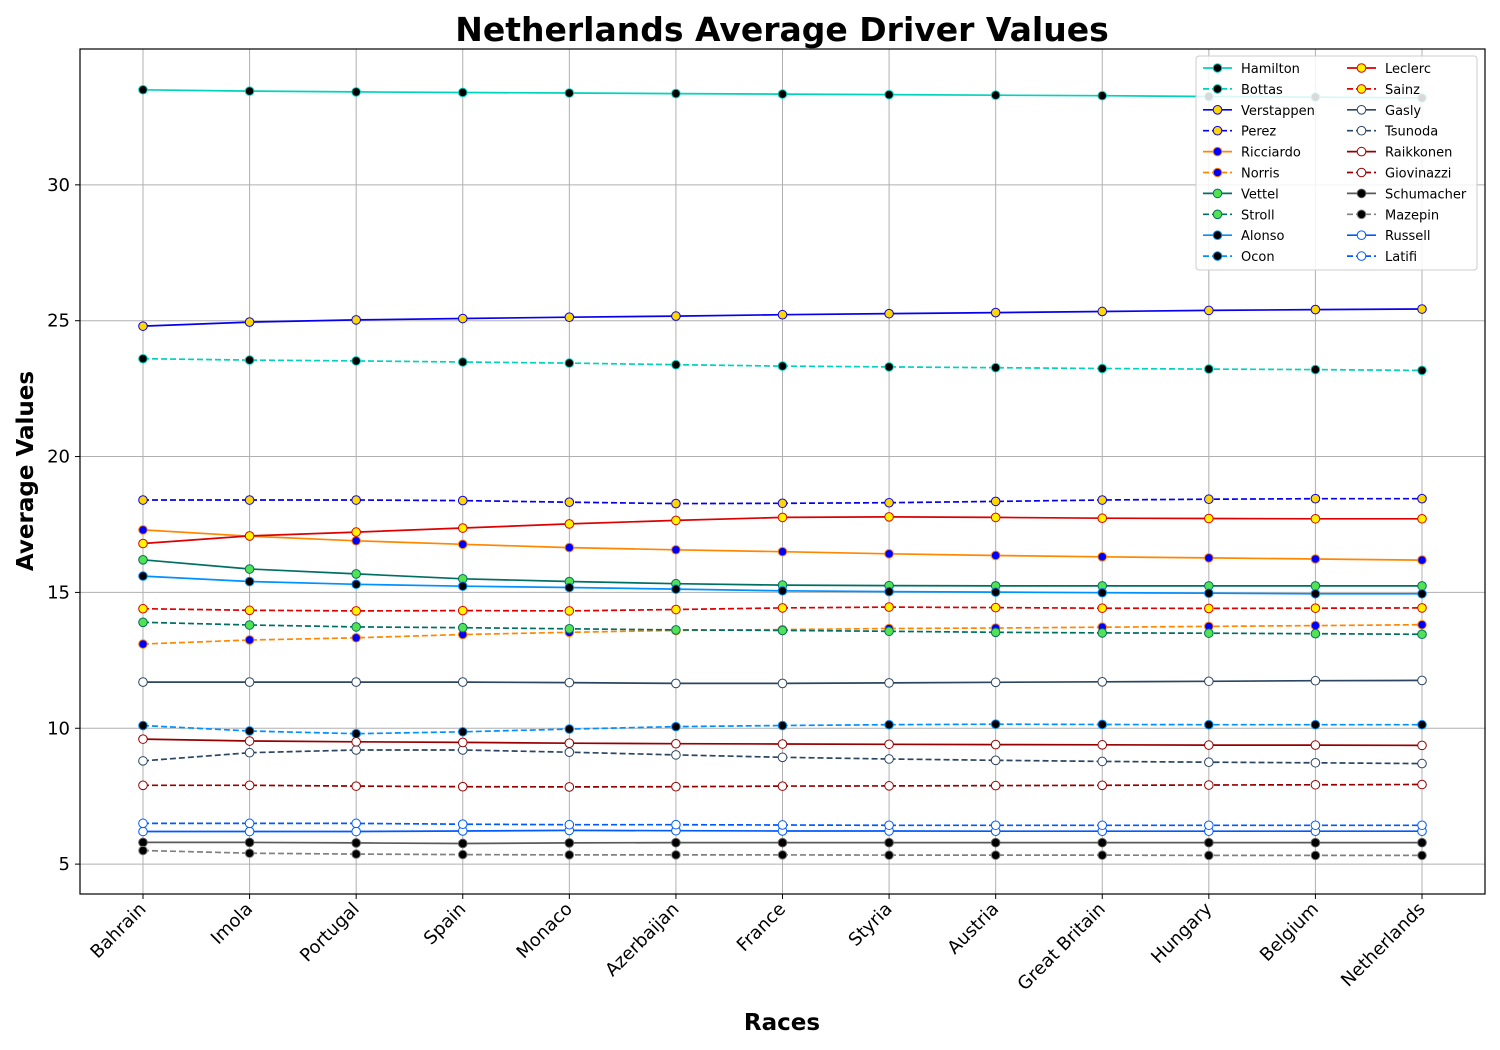 The image size is (1500, 1050). I want to click on legend-marker-ocon, so click(1217, 256).